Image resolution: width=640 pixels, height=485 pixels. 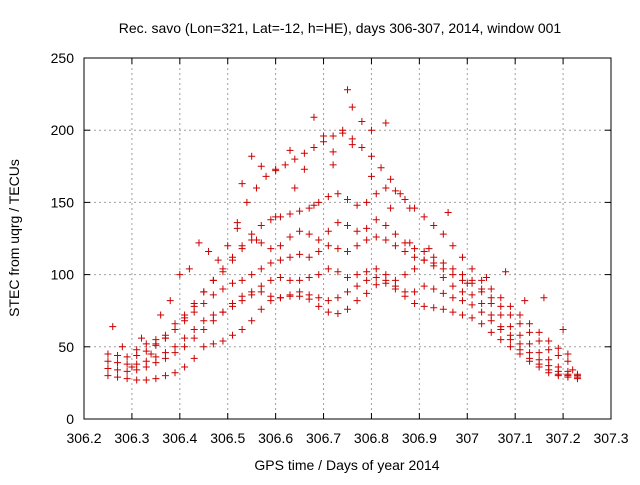 What do you see at coordinates (131, 438) in the screenshot?
I see `x-tick-label: 306.3` at bounding box center [131, 438].